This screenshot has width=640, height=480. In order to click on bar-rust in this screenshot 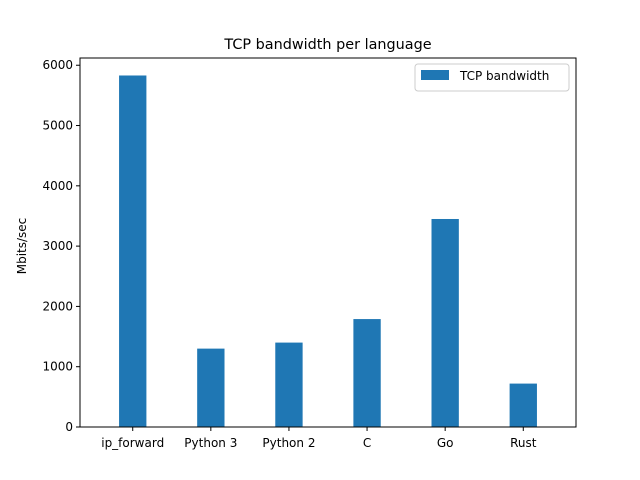, I will do `click(523, 405)`.